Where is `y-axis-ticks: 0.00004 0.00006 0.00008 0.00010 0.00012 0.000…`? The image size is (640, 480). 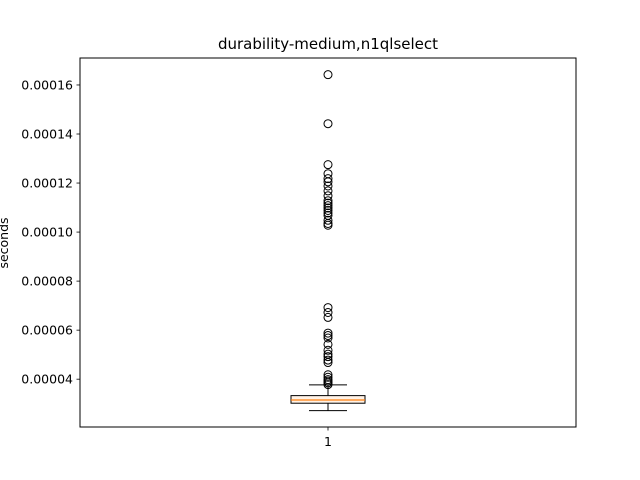
y-axis-ticks: 0.00004 0.00006 0.00008 0.00010 0.00012 0.000… is located at coordinates (50, 232).